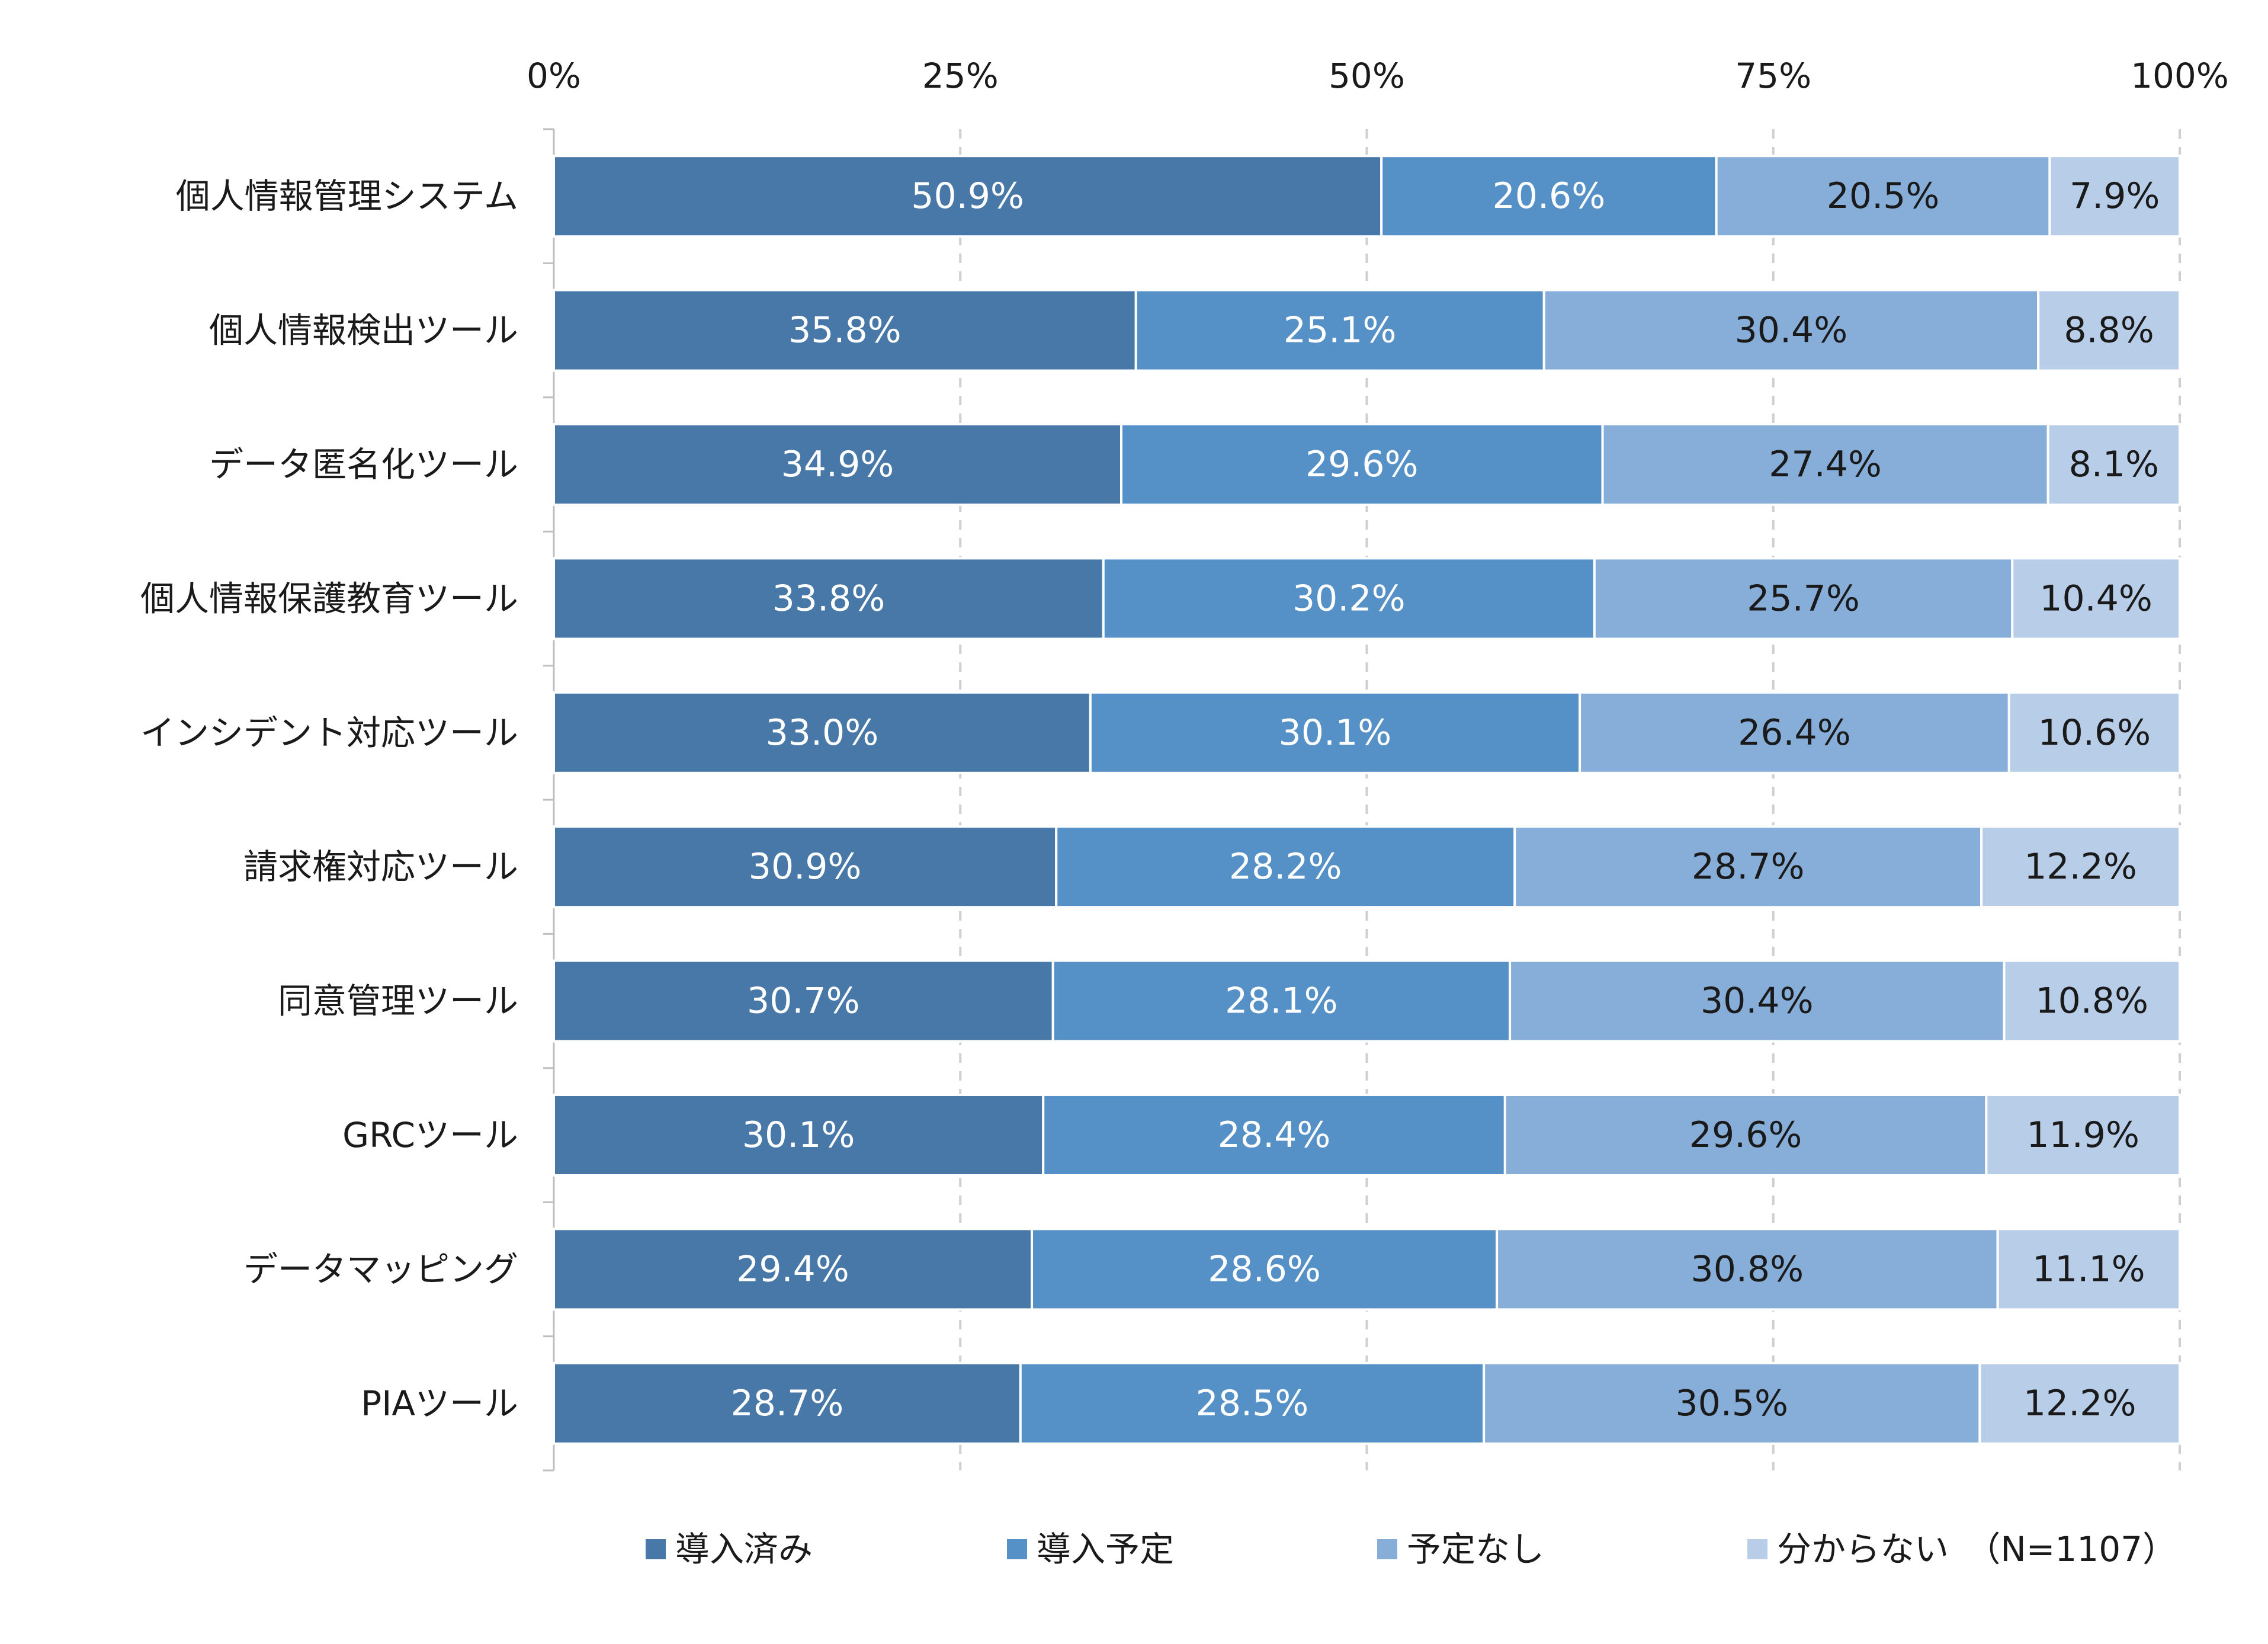  What do you see at coordinates (329, 733) in the screenshot?
I see `category-label: インシデント対応ツール` at bounding box center [329, 733].